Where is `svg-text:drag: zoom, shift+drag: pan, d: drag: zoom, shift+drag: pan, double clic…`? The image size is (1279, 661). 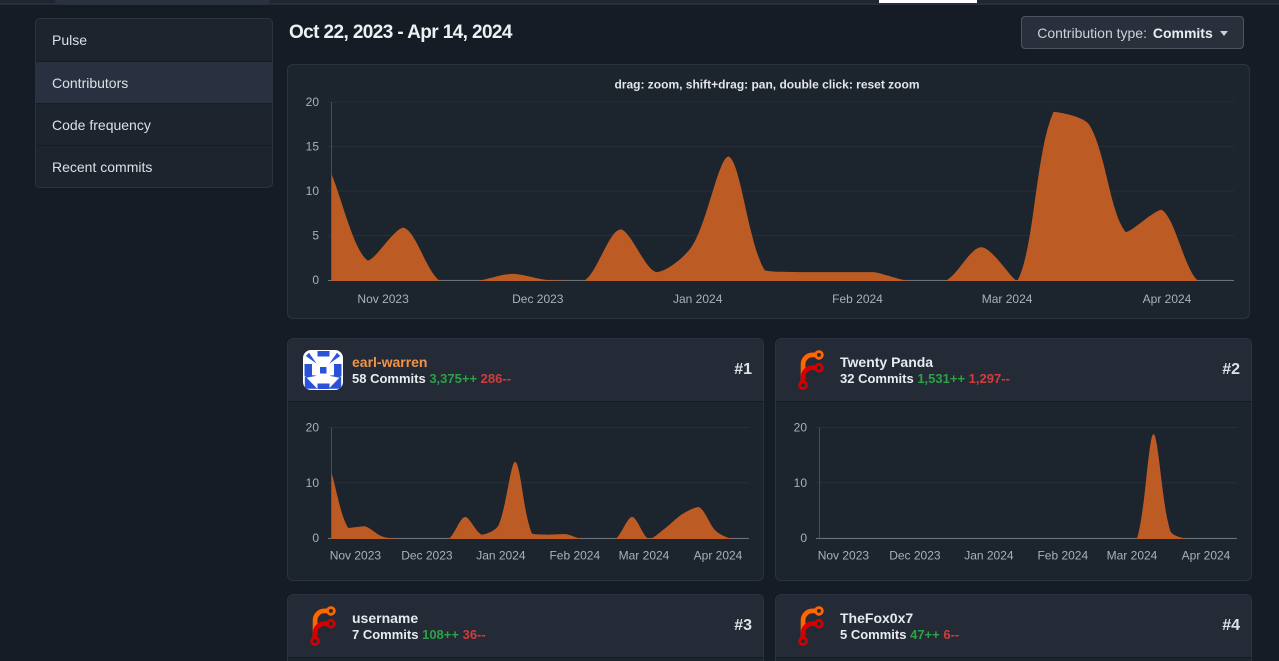
svg-text:drag: zoom, shift+drag: pan, d: drag: zoom, shift+drag: pan, double clic… is located at coordinates (766, 85).